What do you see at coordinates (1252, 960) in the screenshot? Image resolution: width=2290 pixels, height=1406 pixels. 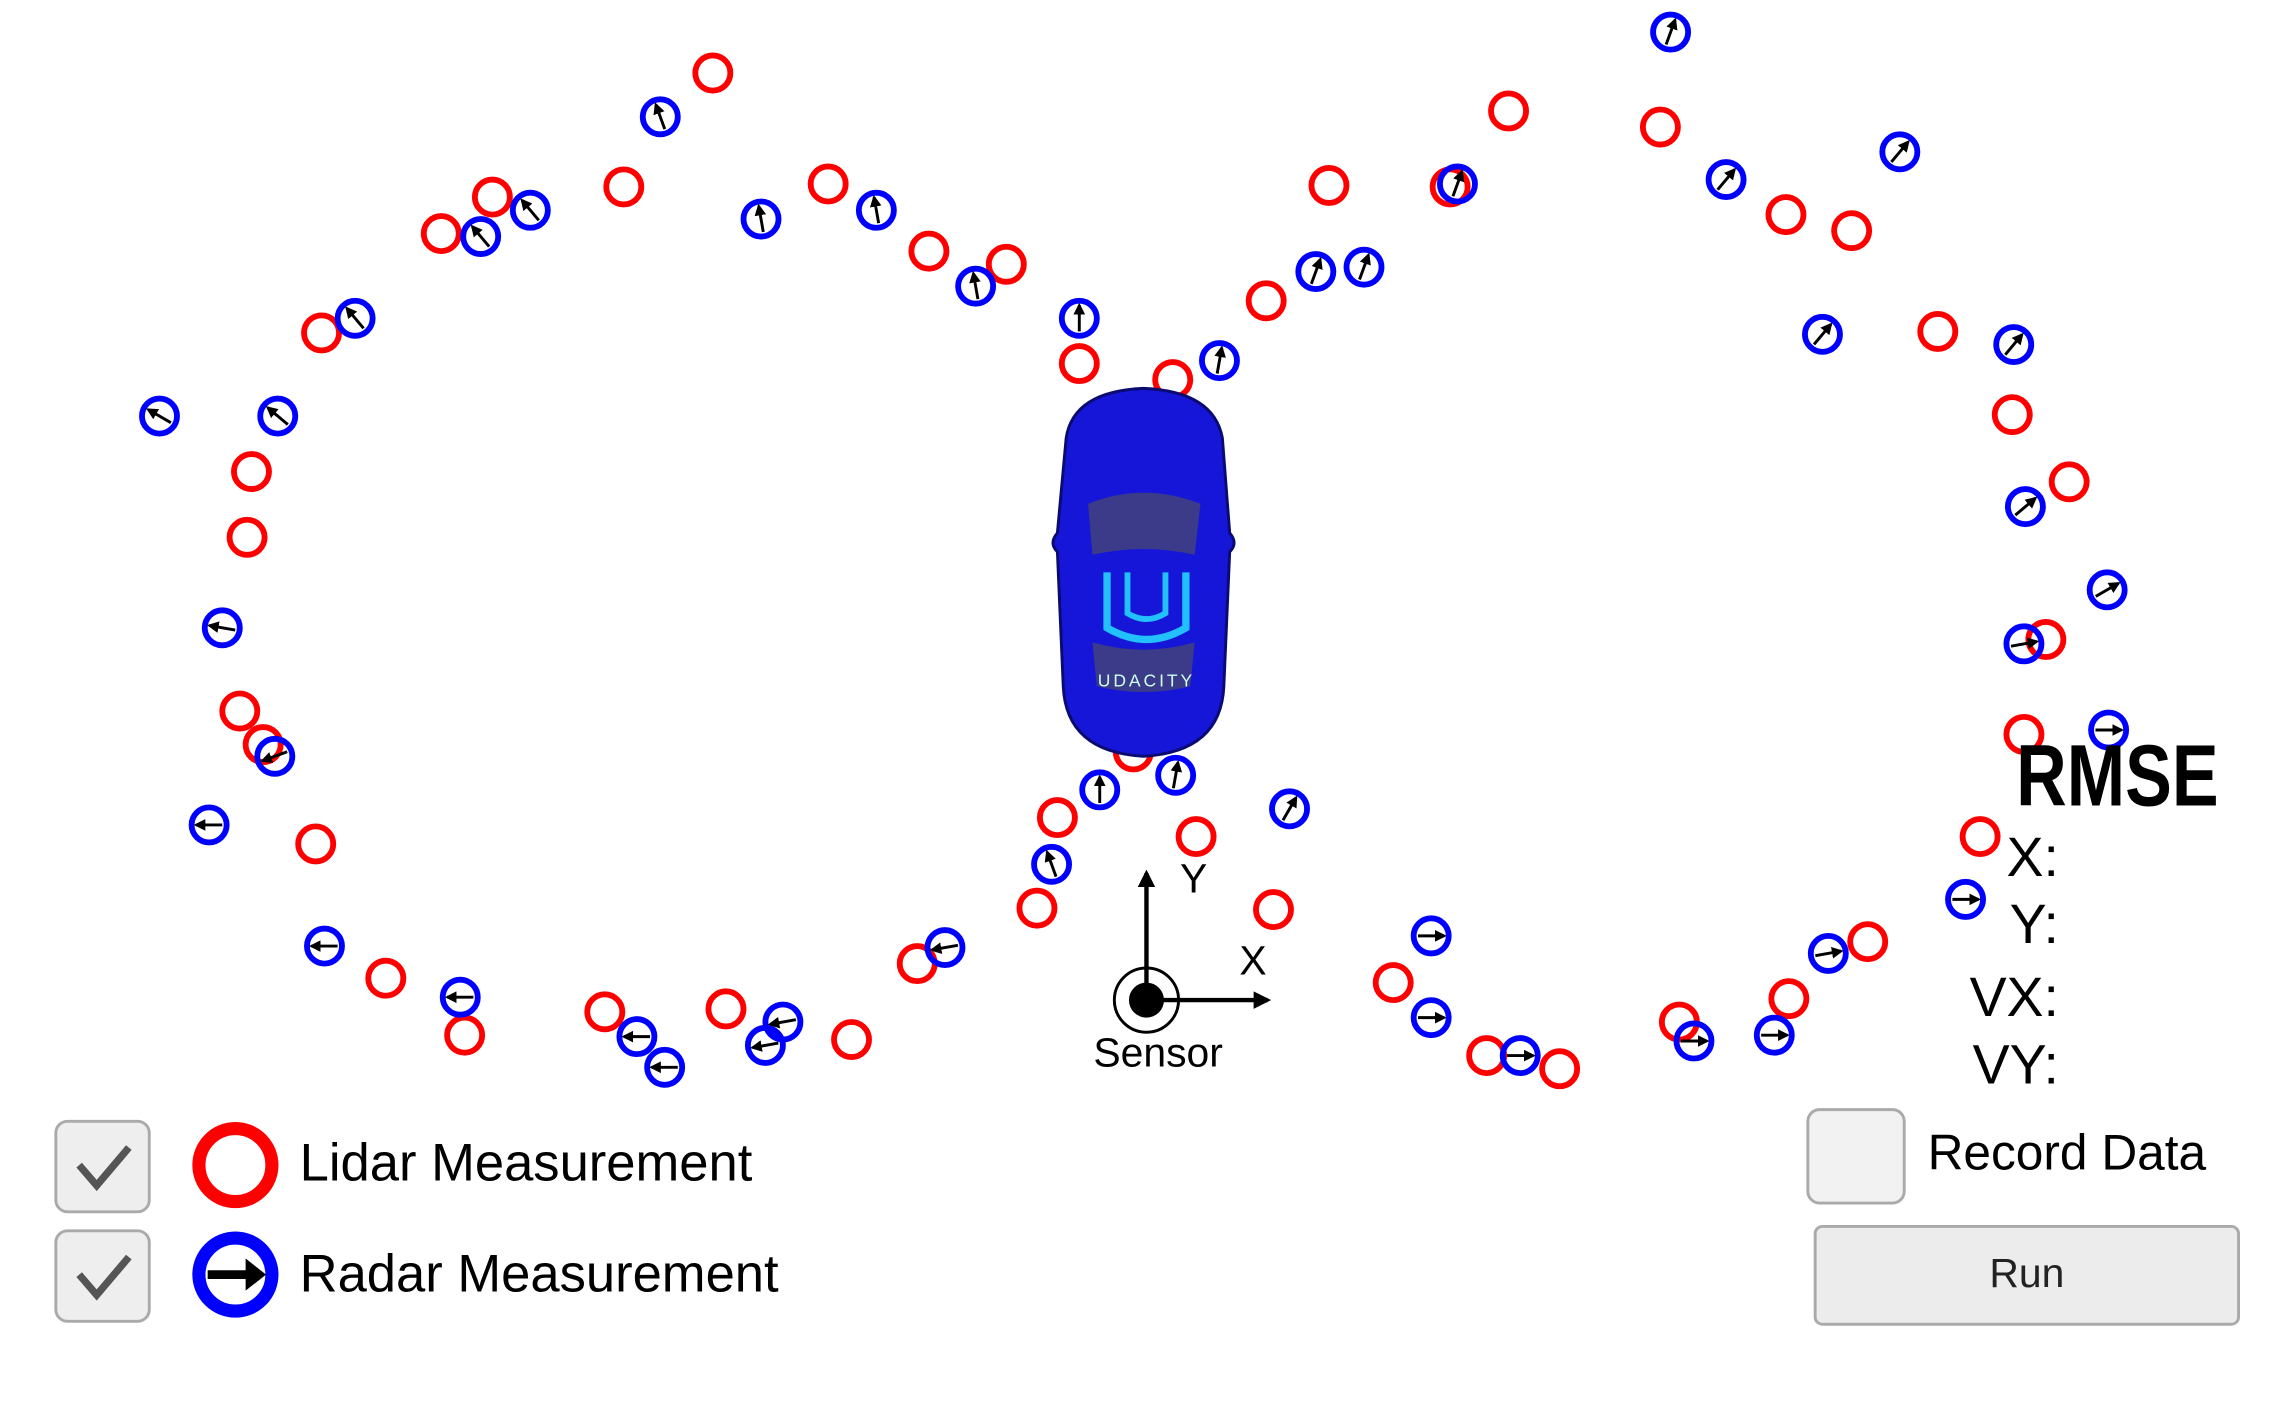 I see `x-axis-label: X` at bounding box center [1252, 960].